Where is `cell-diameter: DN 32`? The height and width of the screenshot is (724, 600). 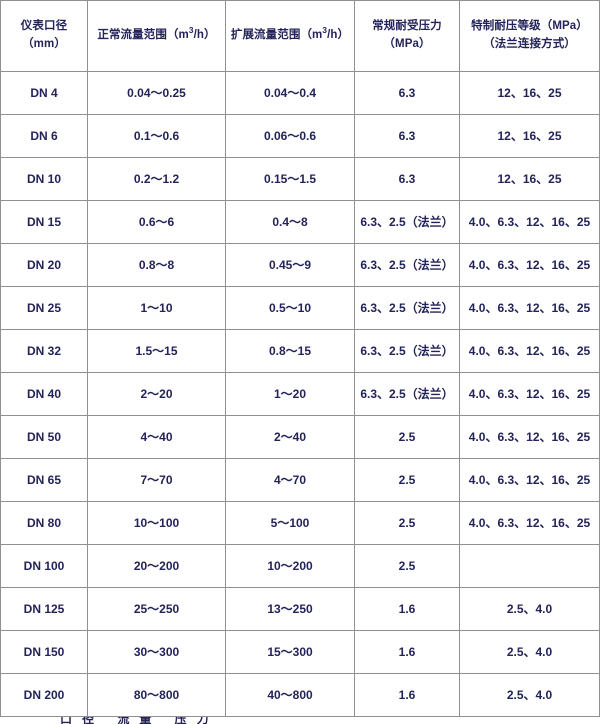 cell-diameter: DN 32 is located at coordinates (44, 351).